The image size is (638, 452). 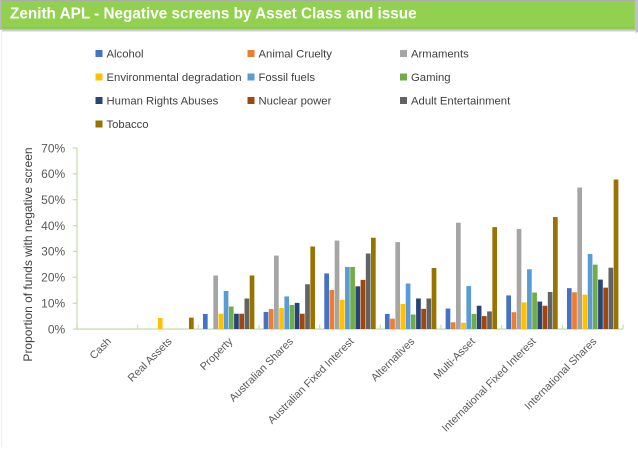 What do you see at coordinates (461, 102) in the screenshot?
I see `svg-text: Adult Entertainment` at bounding box center [461, 102].